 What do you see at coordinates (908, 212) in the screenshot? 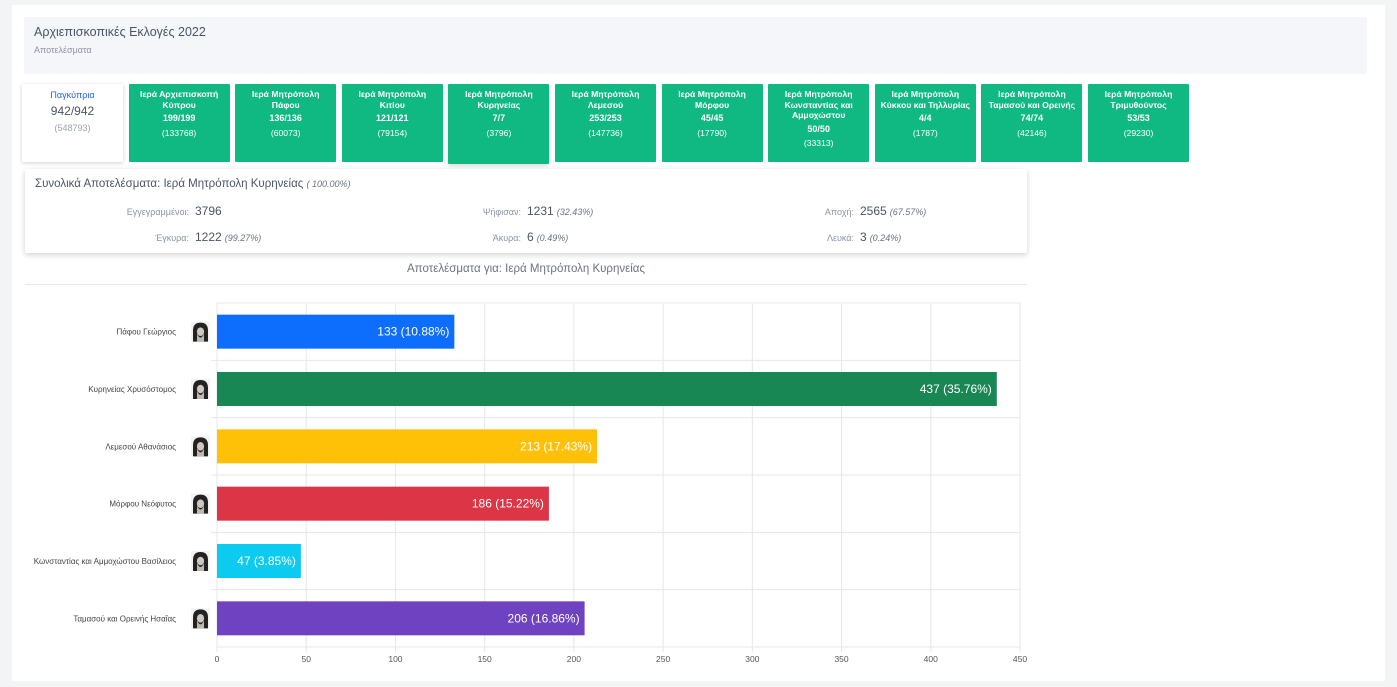
I see `stat-abstention-pct: (67.57%)` at bounding box center [908, 212].